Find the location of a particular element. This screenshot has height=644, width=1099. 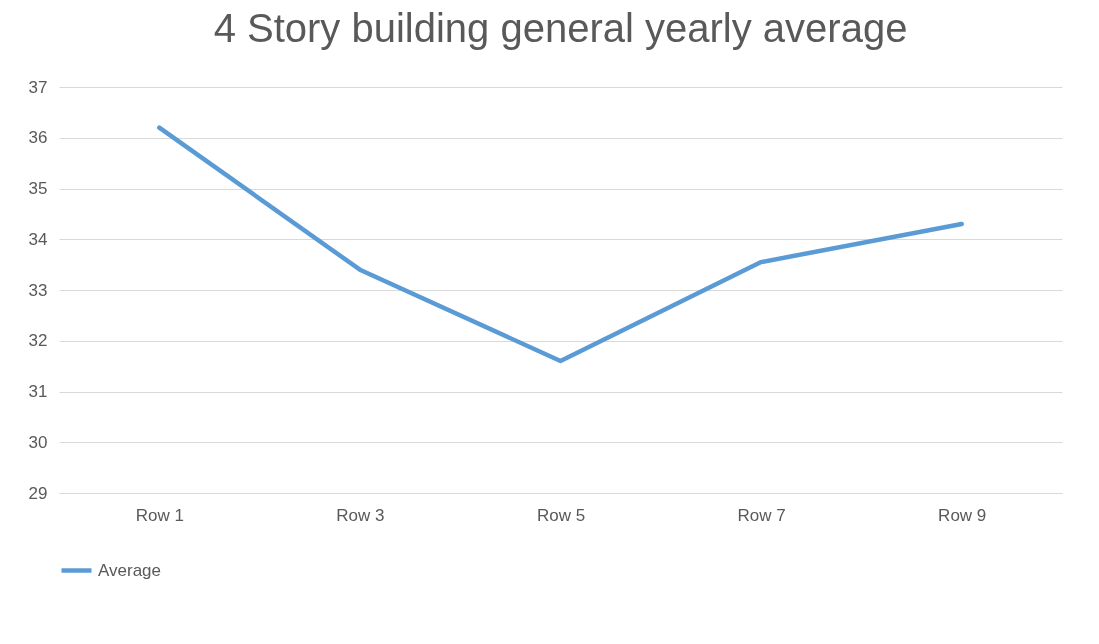

chart-title: 4 Story building general yearly average is located at coordinates (560, 28).